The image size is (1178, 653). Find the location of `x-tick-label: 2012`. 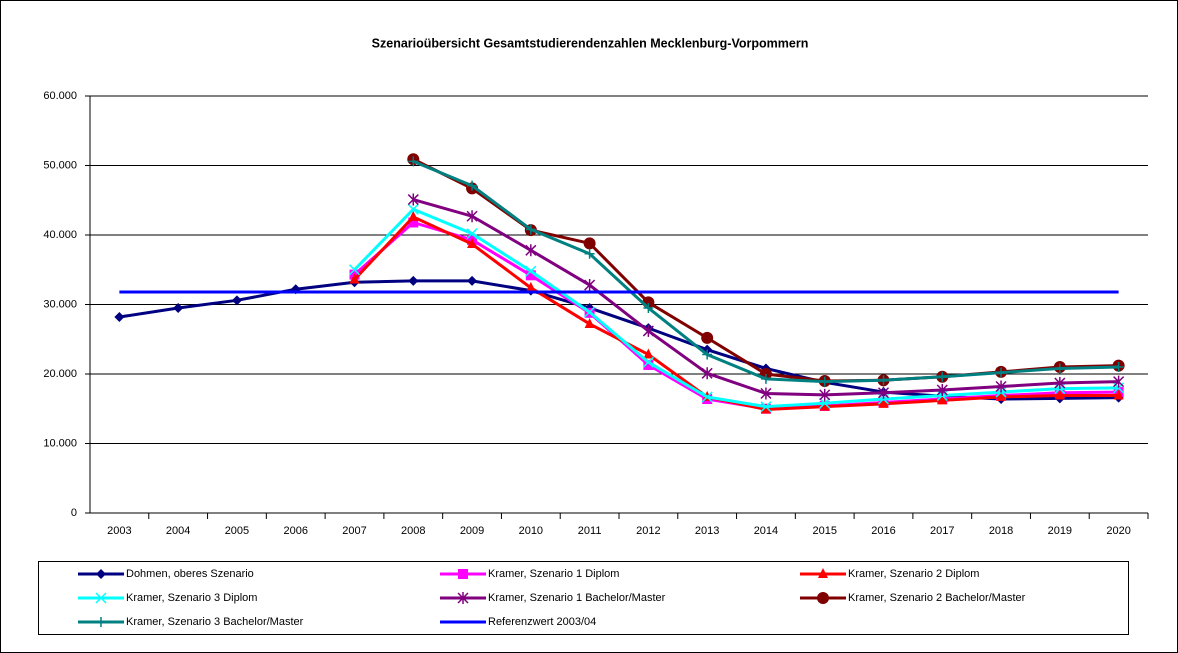

x-tick-label: 2012 is located at coordinates (648, 531).